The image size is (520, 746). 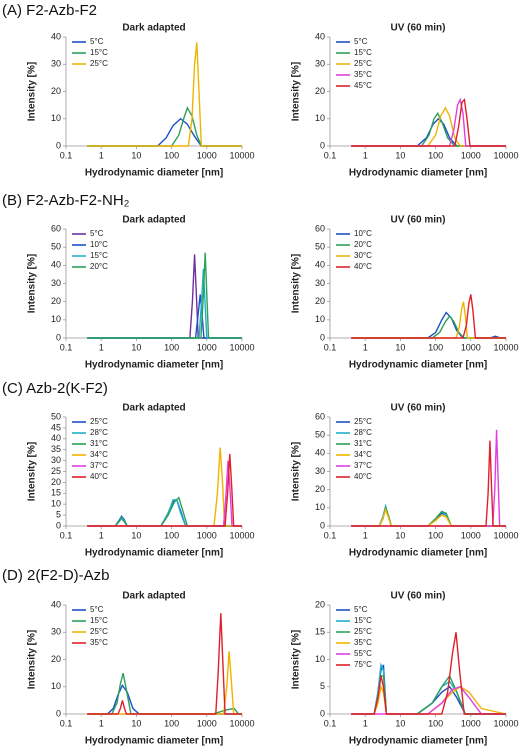 I want to click on legend-label: 35°C, so click(x=99, y=642).